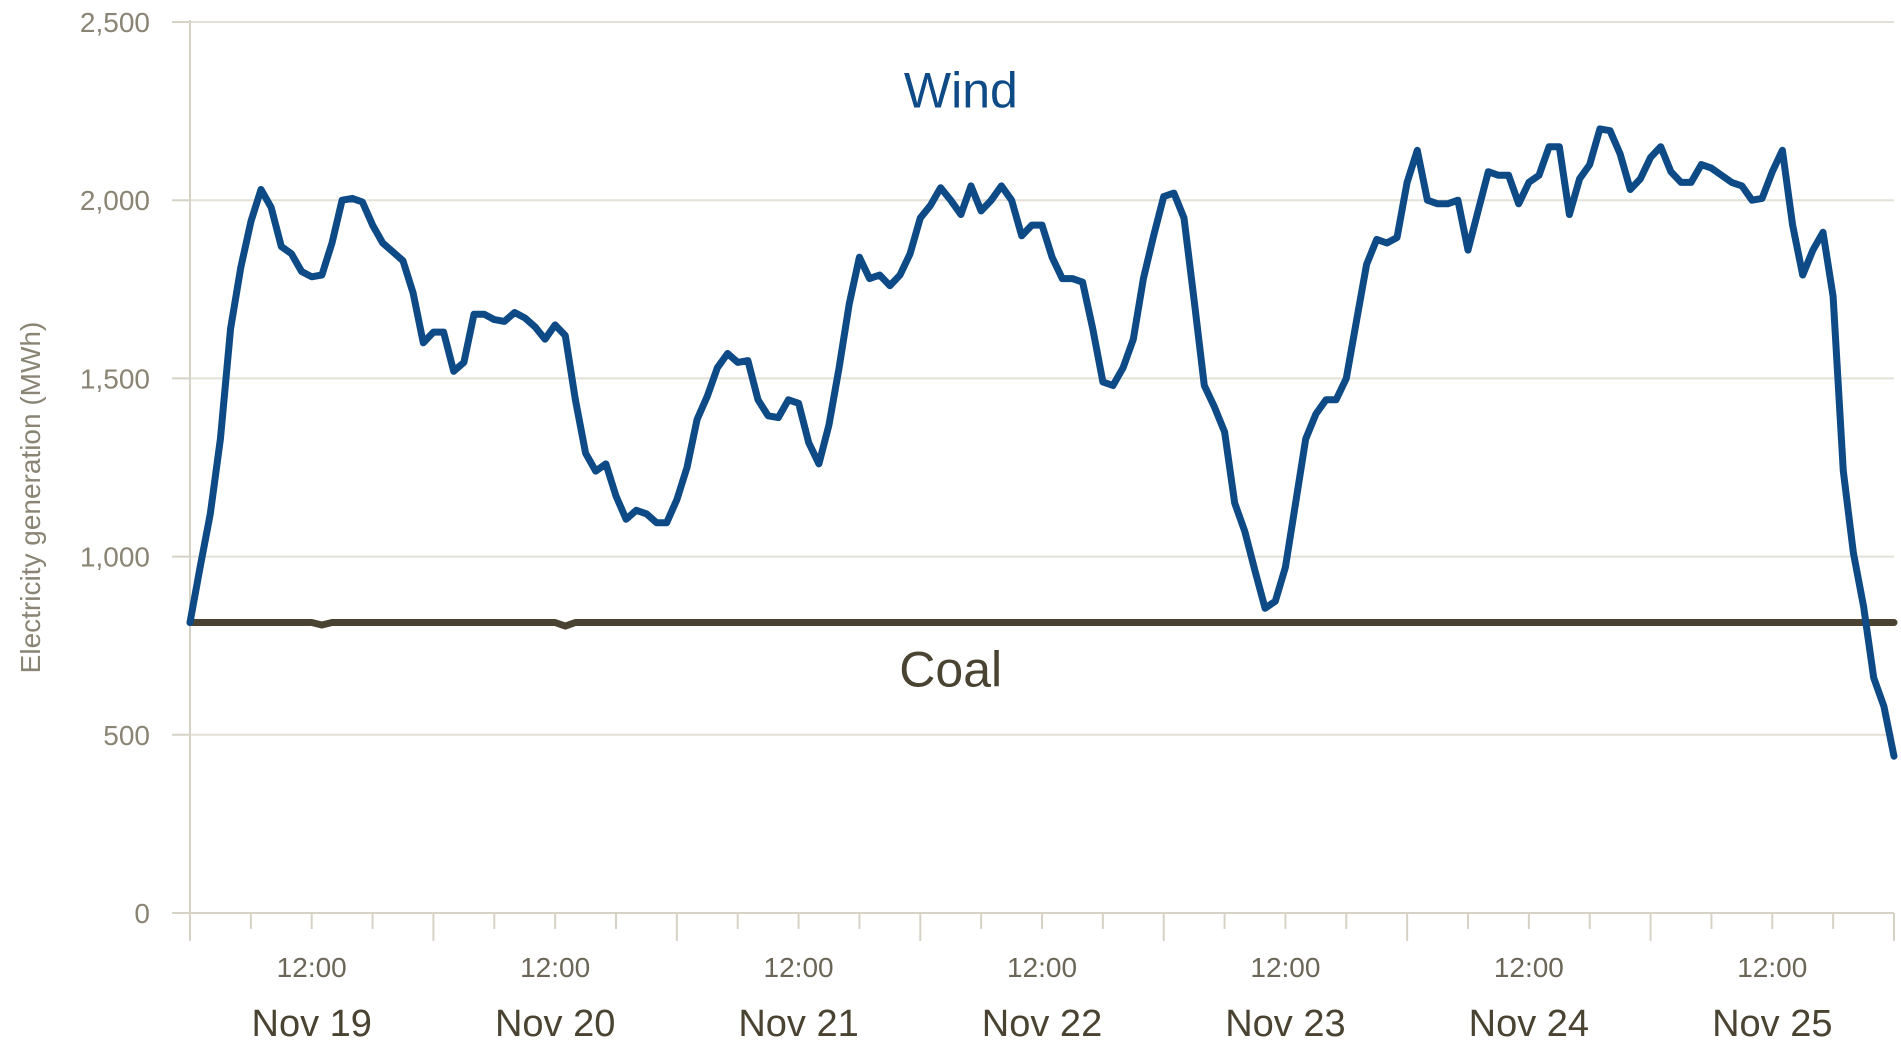 The width and height of the screenshot is (1901, 1052). What do you see at coordinates (1042, 624) in the screenshot?
I see `series-line-coal` at bounding box center [1042, 624].